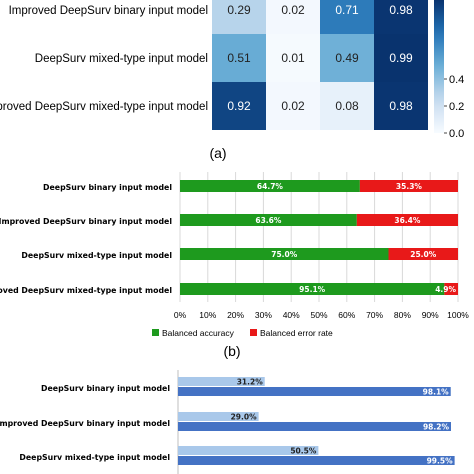  What do you see at coordinates (108, 11) in the screenshot?
I see `heatmap-row-label: Improved DeepSurv binary input model` at bounding box center [108, 11].